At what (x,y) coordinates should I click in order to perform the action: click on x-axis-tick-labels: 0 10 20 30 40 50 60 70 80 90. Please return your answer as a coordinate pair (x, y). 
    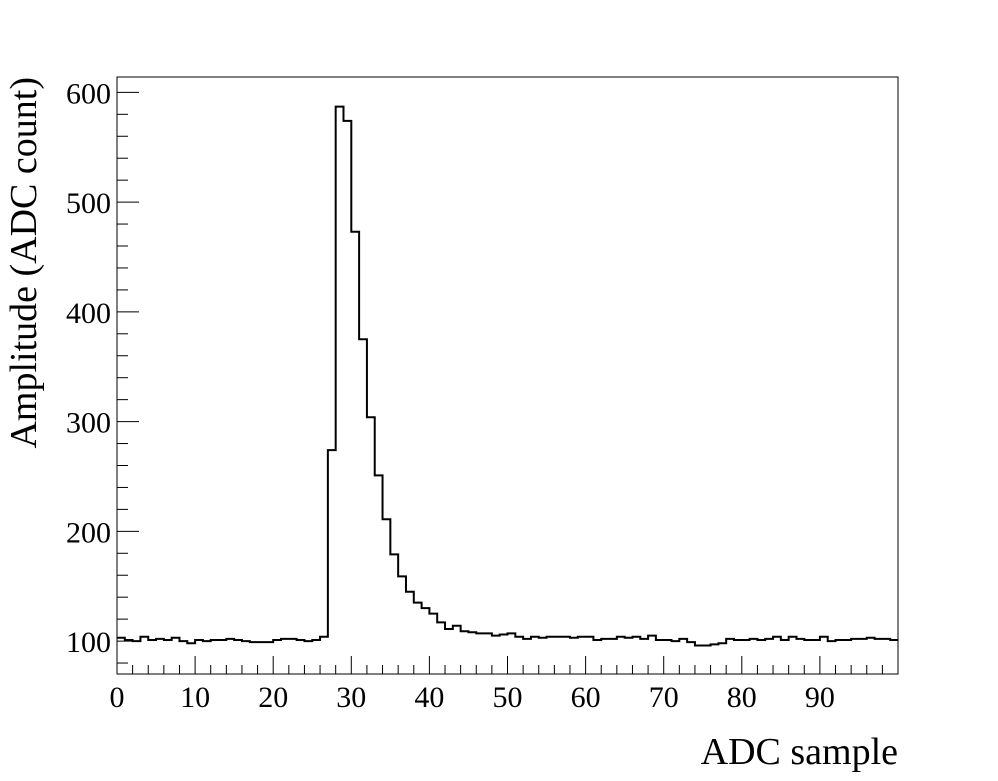
    Looking at the image, I should click on (472, 697).